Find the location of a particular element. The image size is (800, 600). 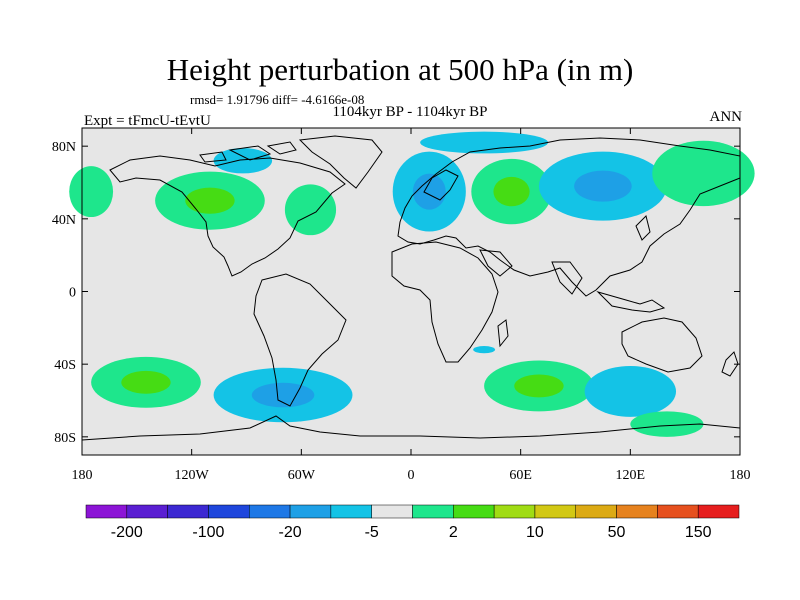

colorbar-label-3: -5 is located at coordinates (372, 532).